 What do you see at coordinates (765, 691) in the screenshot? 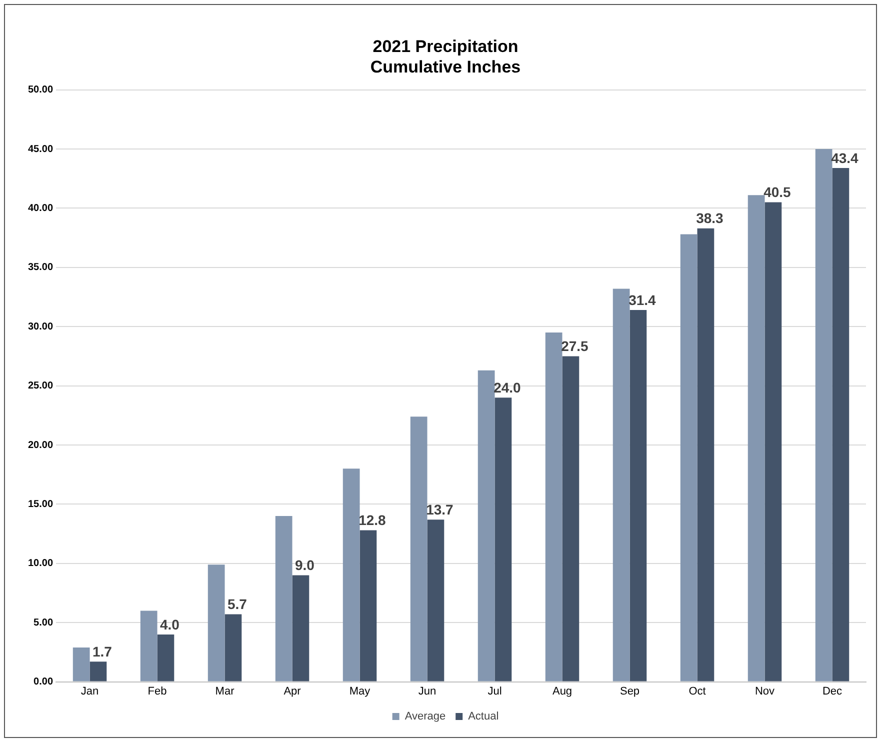
I see `x-tick-label: Nov` at bounding box center [765, 691].